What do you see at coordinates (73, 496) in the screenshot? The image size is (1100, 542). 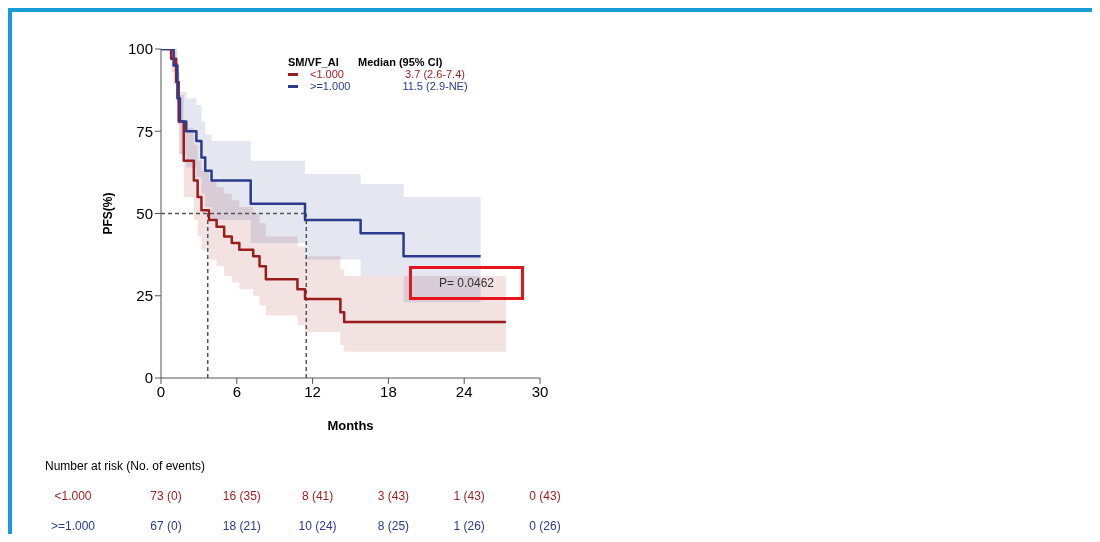 I see `text: <1.000` at bounding box center [73, 496].